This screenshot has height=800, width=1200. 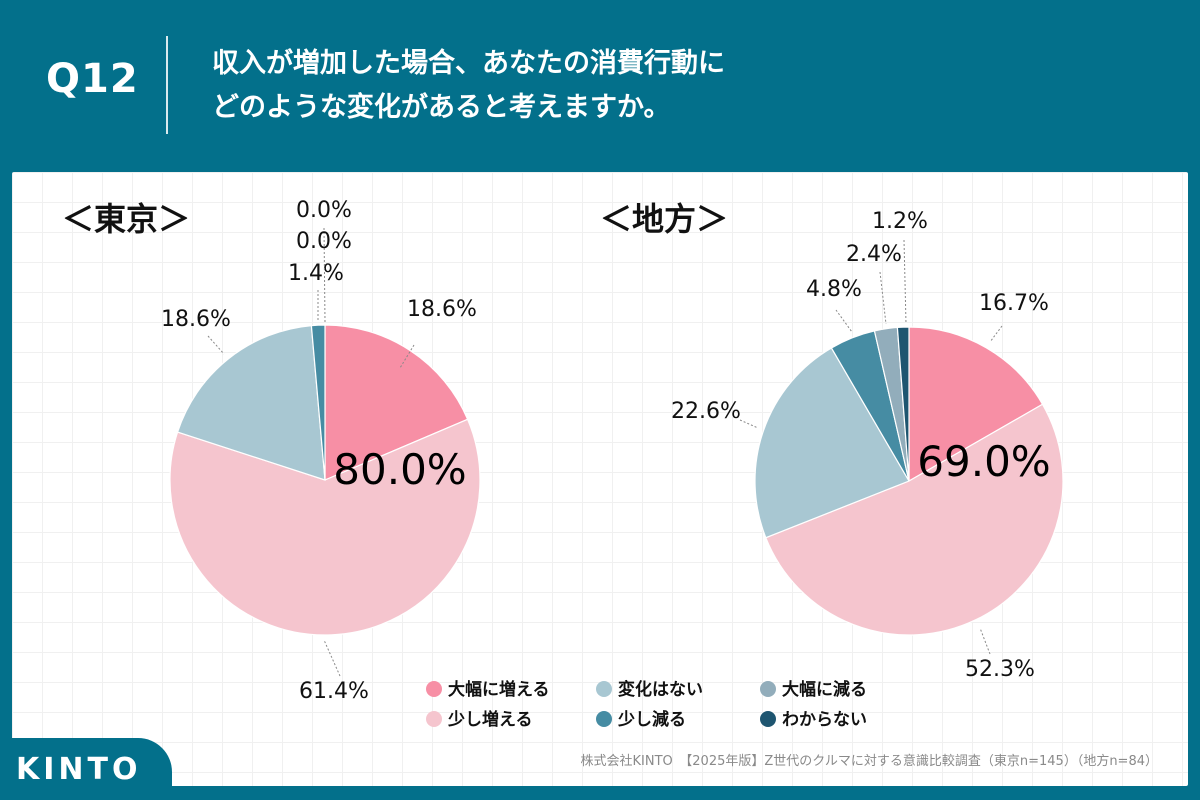 What do you see at coordinates (900, 221) in the screenshot?
I see `data-label: 1.2%` at bounding box center [900, 221].